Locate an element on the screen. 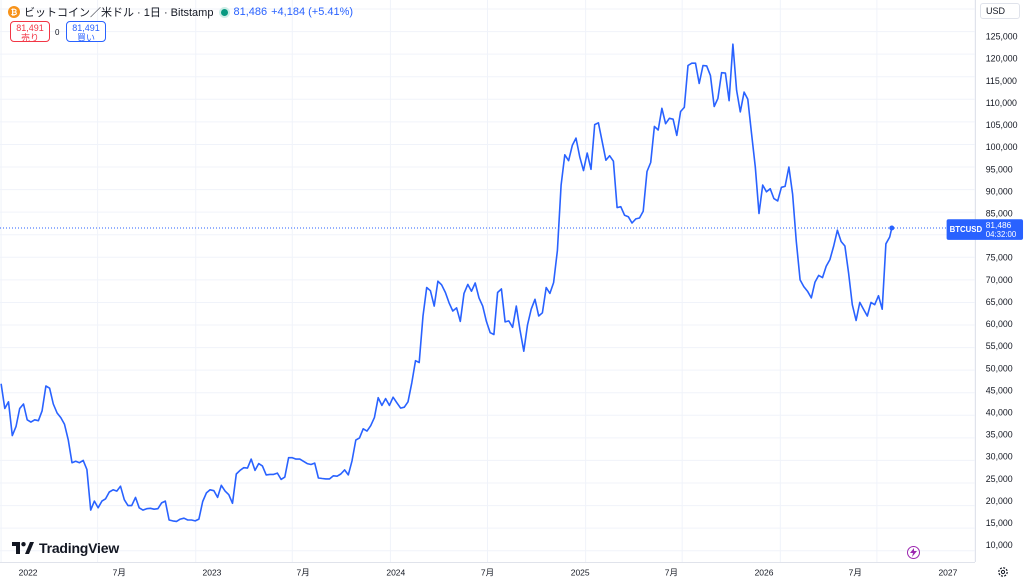  y-tick-label: 10,000 is located at coordinates (999, 545).